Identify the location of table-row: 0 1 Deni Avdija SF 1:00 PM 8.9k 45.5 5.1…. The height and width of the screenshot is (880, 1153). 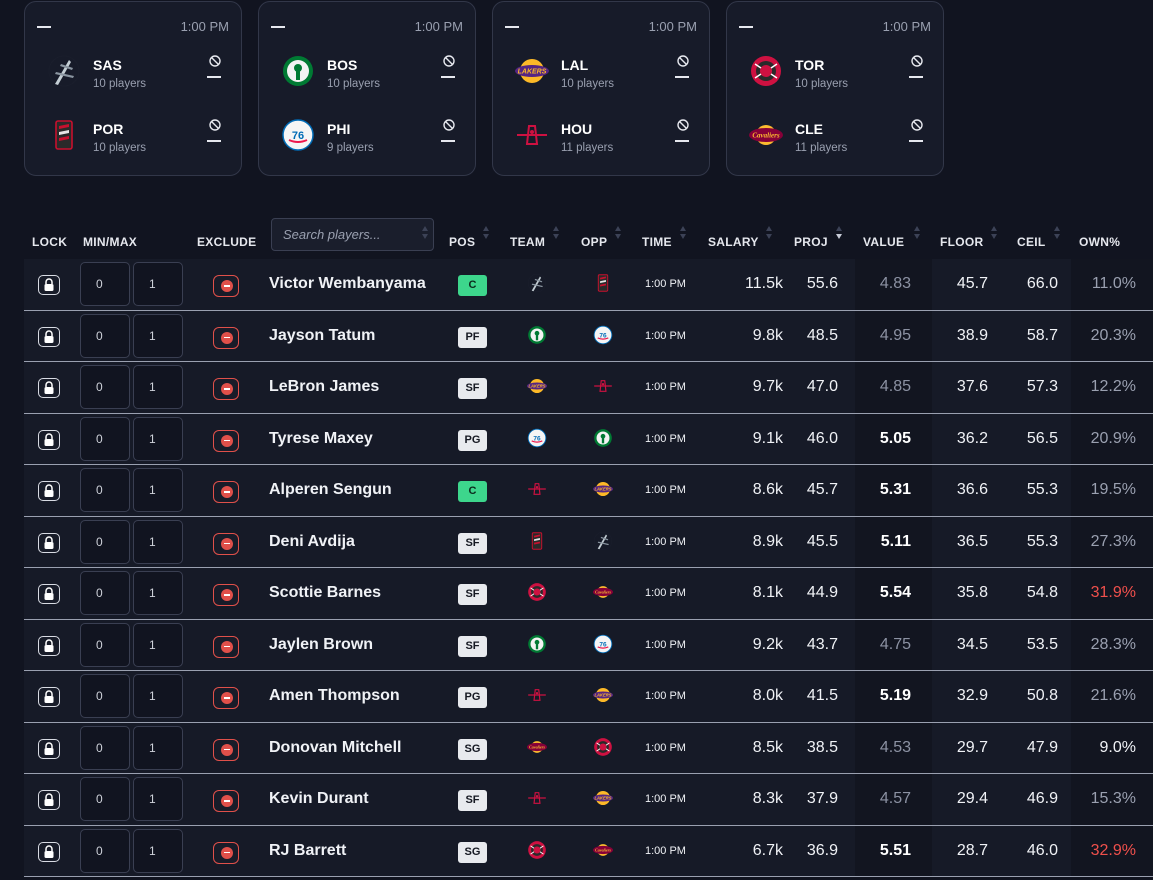
(588, 542).